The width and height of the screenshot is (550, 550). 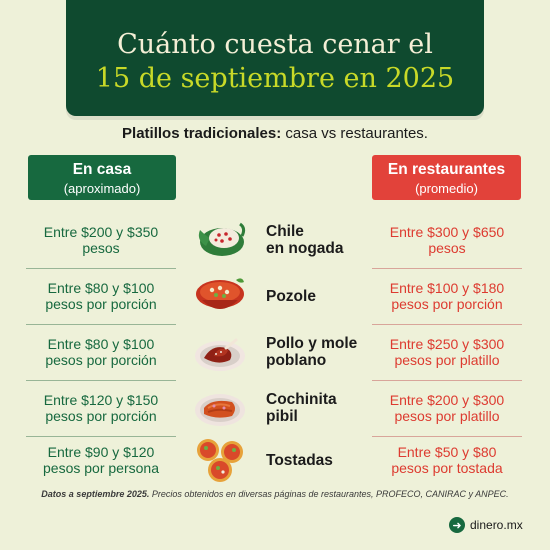 I want to click on header-restaurant-sub: (promedio), so click(x=446, y=188).